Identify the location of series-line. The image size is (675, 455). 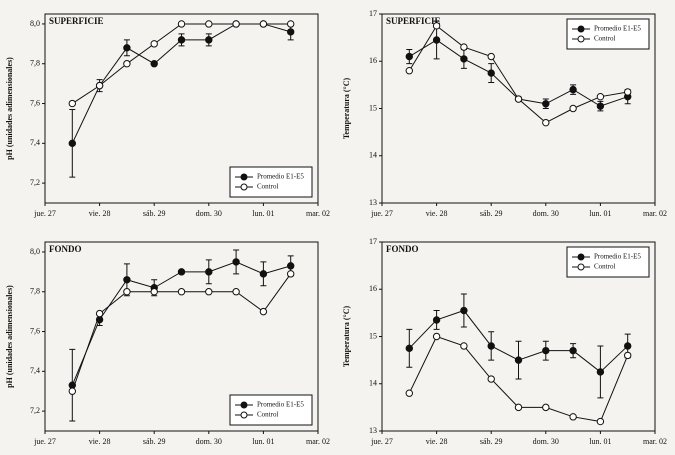
(181, 323).